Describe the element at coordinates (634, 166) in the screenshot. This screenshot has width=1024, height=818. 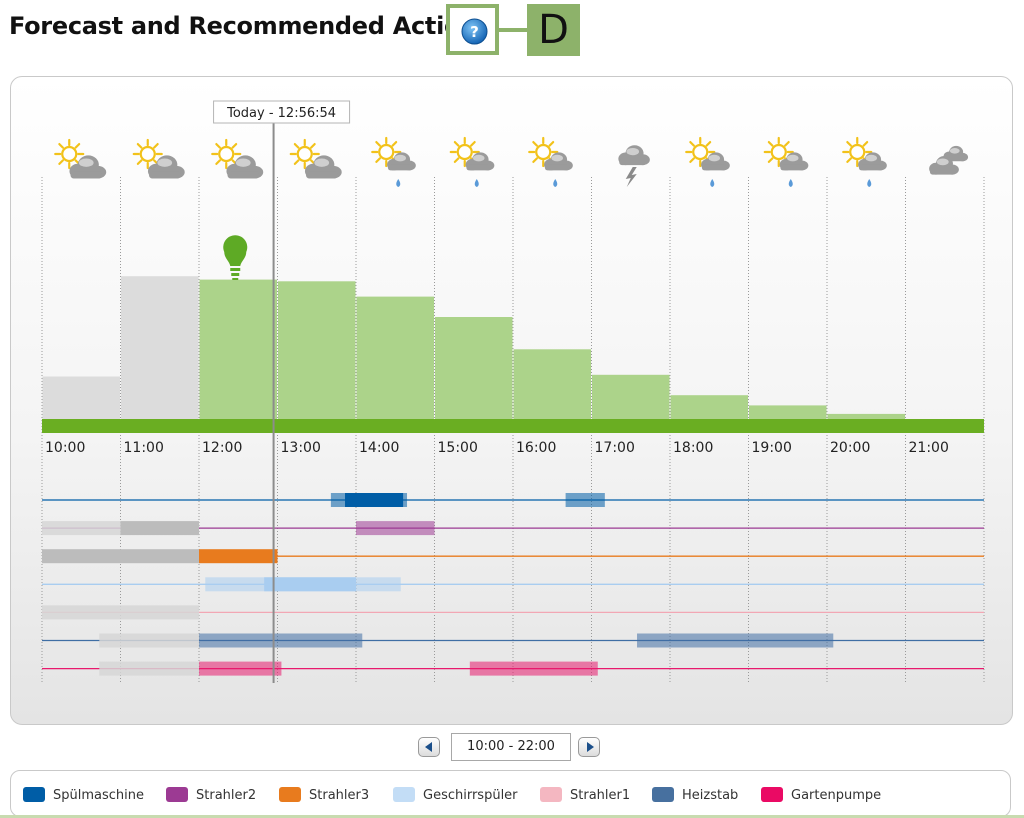
I see `thunderstorm-icon` at that location.